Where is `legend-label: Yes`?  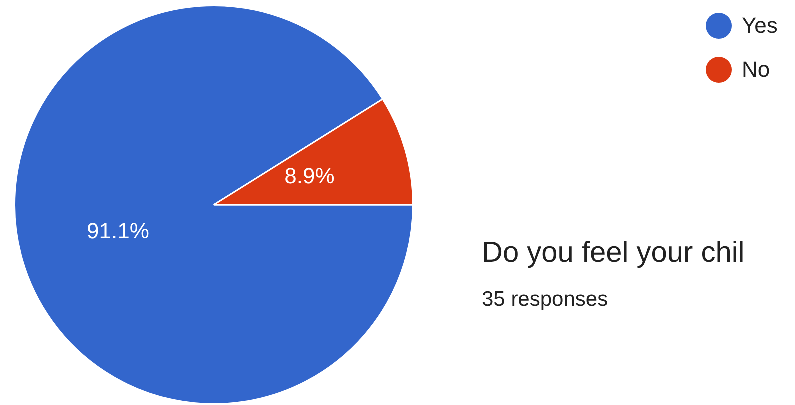 legend-label: Yes is located at coordinates (760, 26).